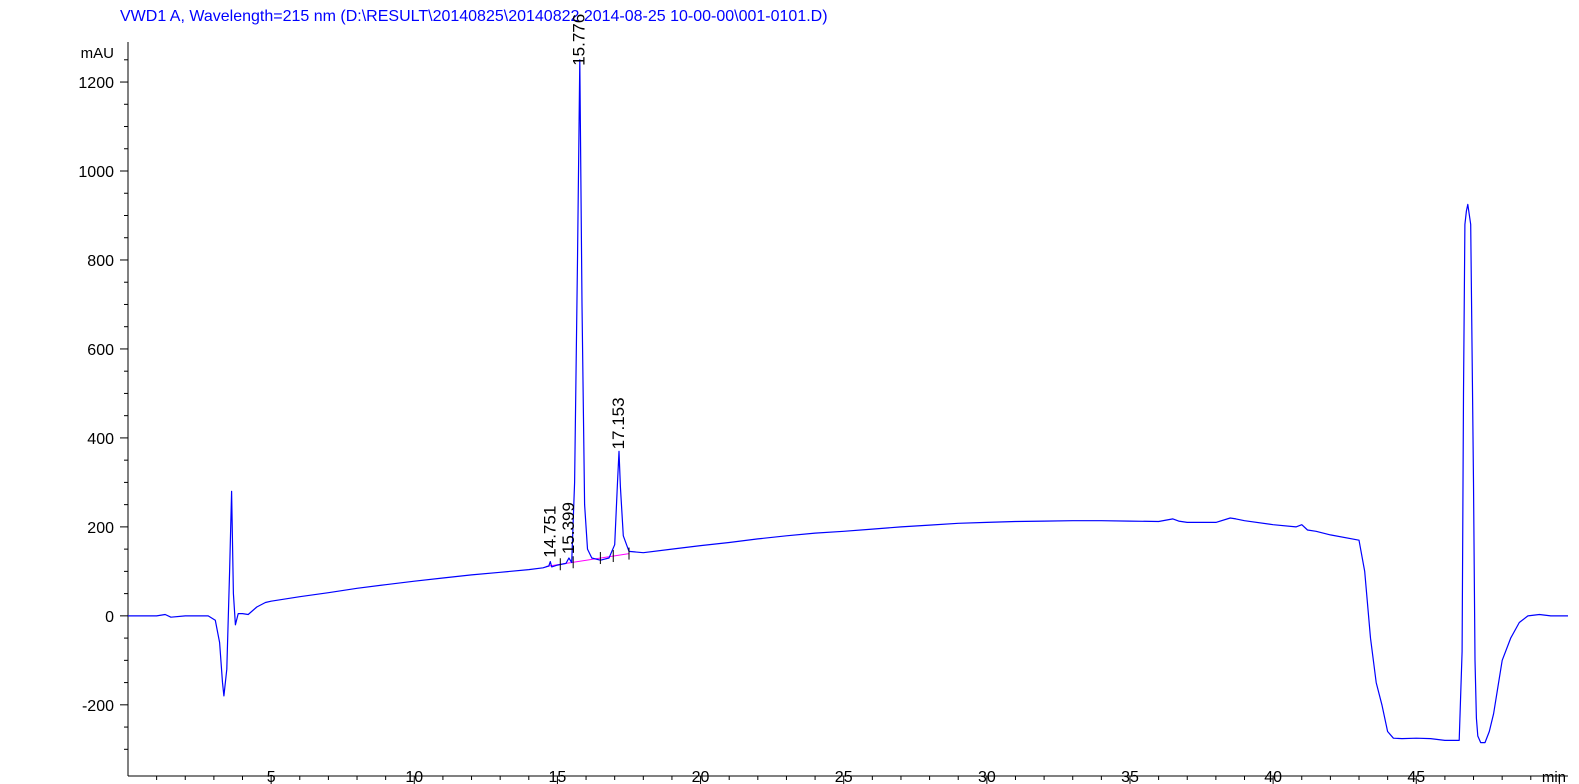 The height and width of the screenshot is (784, 1579). What do you see at coordinates (1416, 776) in the screenshot?
I see `x-tick-label: 45` at bounding box center [1416, 776].